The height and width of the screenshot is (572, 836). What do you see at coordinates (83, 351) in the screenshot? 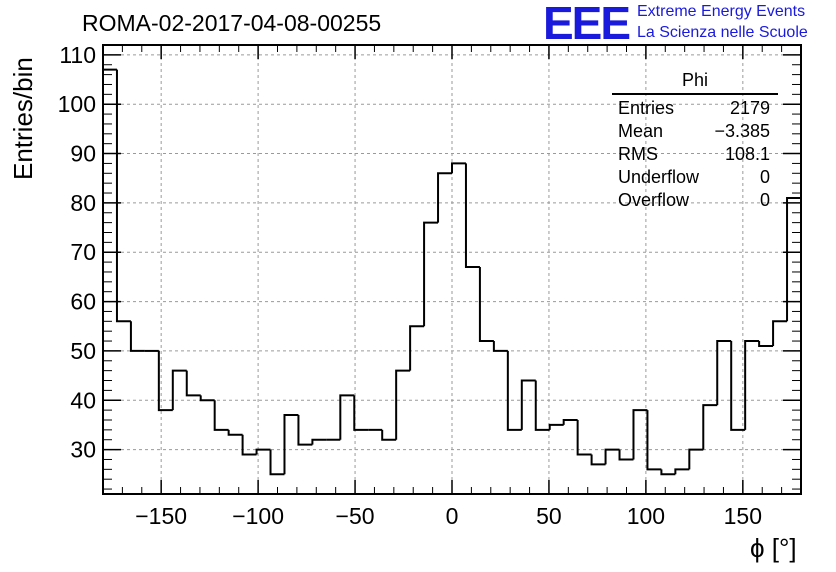
I see `y-tick-label: 50` at bounding box center [83, 351].